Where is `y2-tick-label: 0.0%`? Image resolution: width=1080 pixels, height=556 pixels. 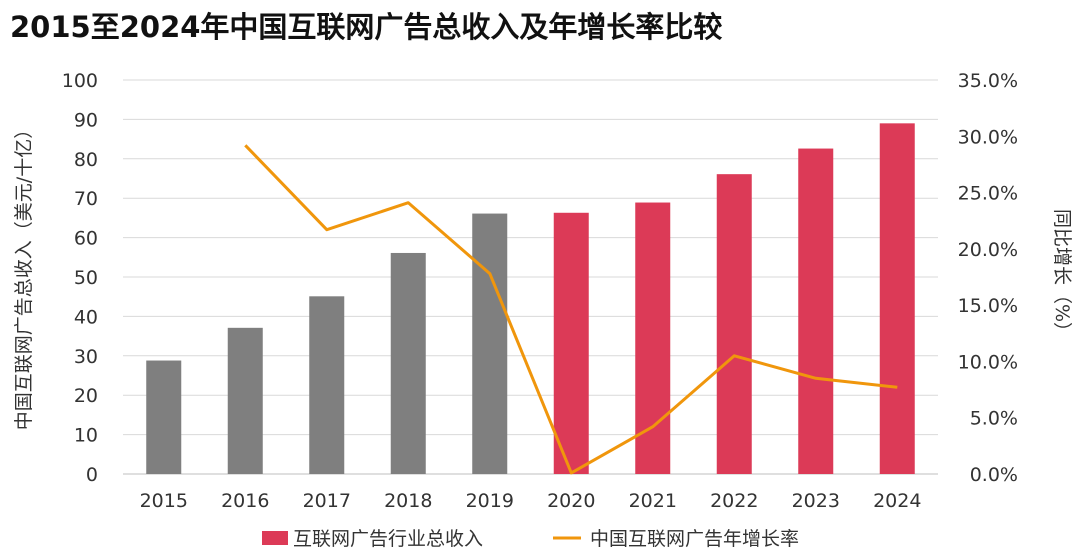 y2-tick-label: 0.0% is located at coordinates (994, 475).